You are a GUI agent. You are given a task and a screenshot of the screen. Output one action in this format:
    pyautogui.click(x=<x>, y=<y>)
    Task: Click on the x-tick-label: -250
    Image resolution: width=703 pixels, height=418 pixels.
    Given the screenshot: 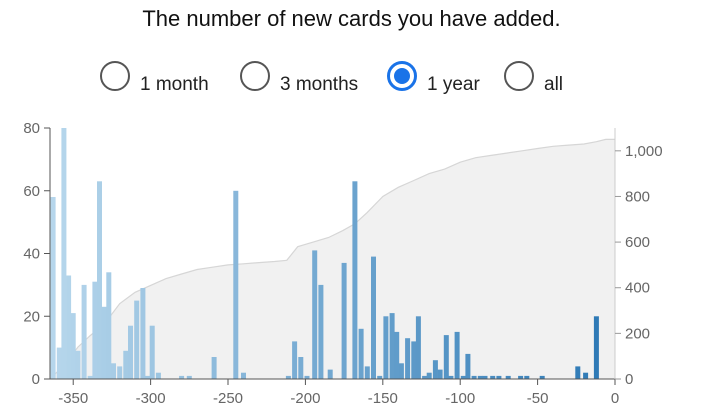 What is the action you would take?
    pyautogui.click(x=228, y=398)
    